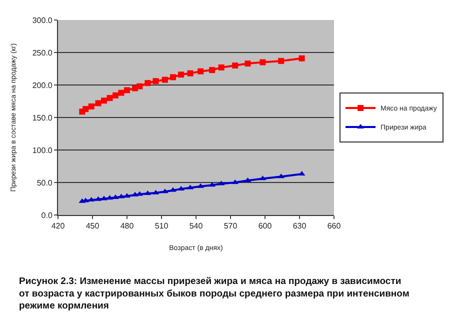 This screenshot has width=456, height=320. I want to click on x-tick-label: 420, so click(58, 226).